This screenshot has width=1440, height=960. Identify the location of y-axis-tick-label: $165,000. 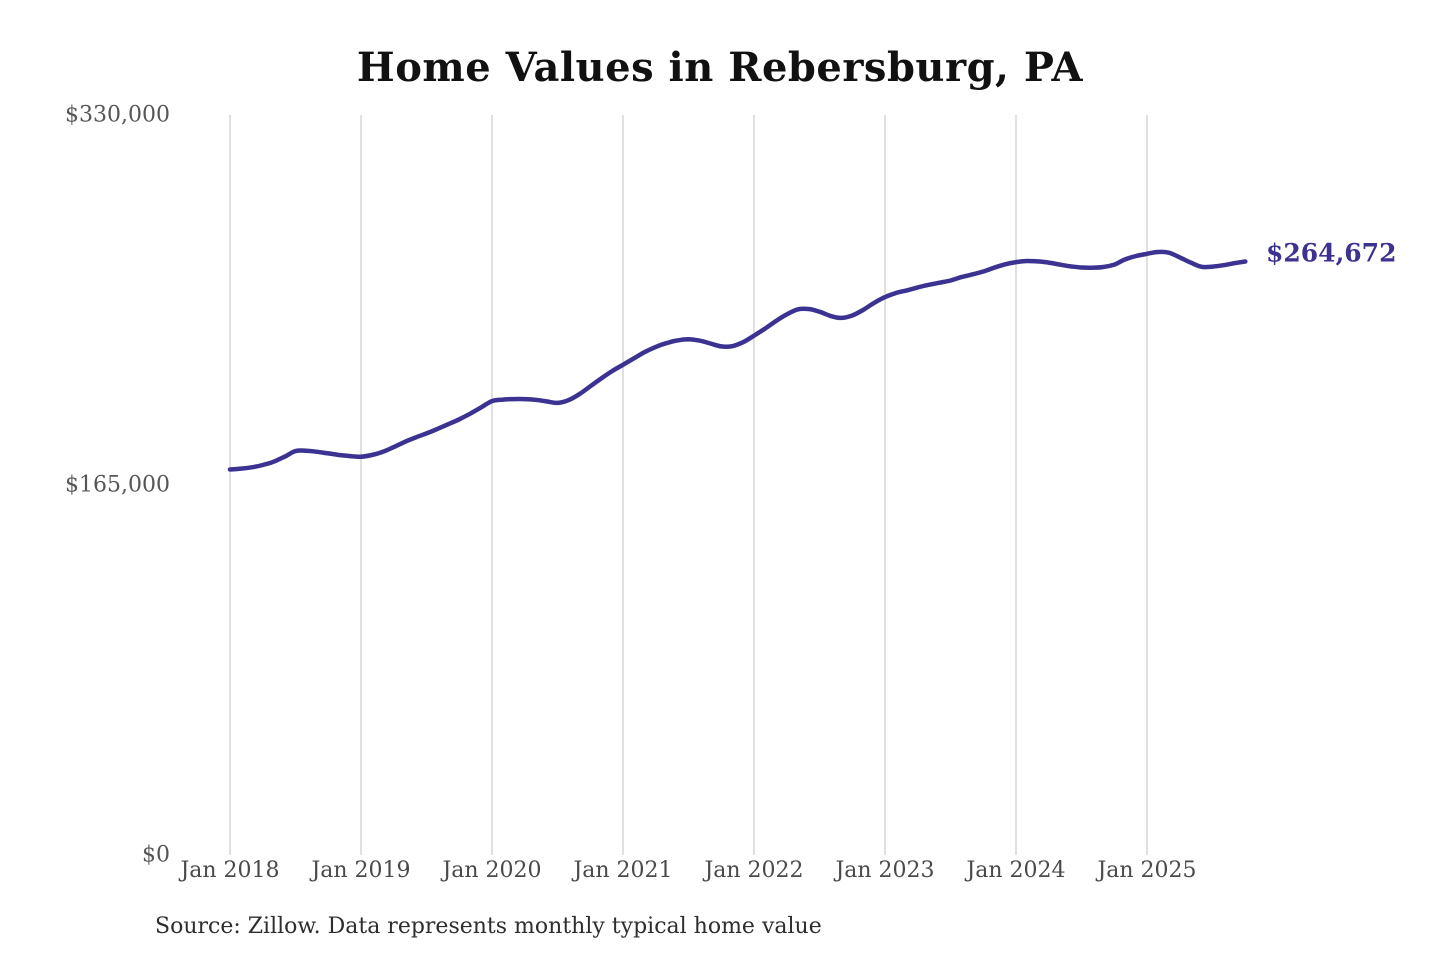
(117, 485).